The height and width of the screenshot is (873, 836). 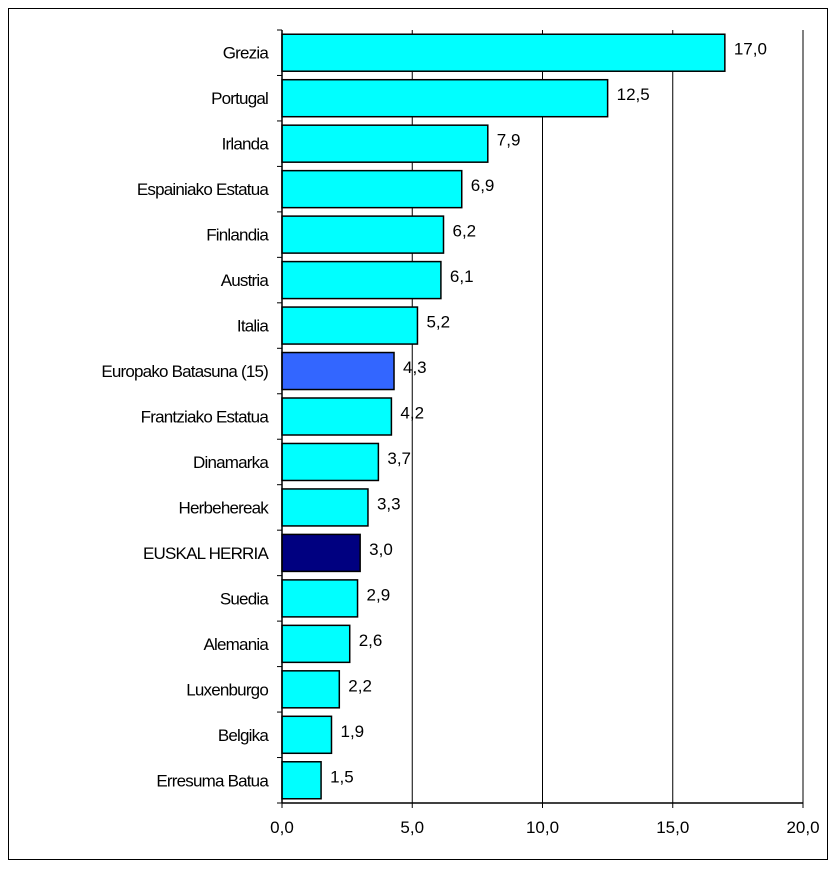 What do you see at coordinates (412, 827) in the screenshot?
I see `x-tick-label: 5,0` at bounding box center [412, 827].